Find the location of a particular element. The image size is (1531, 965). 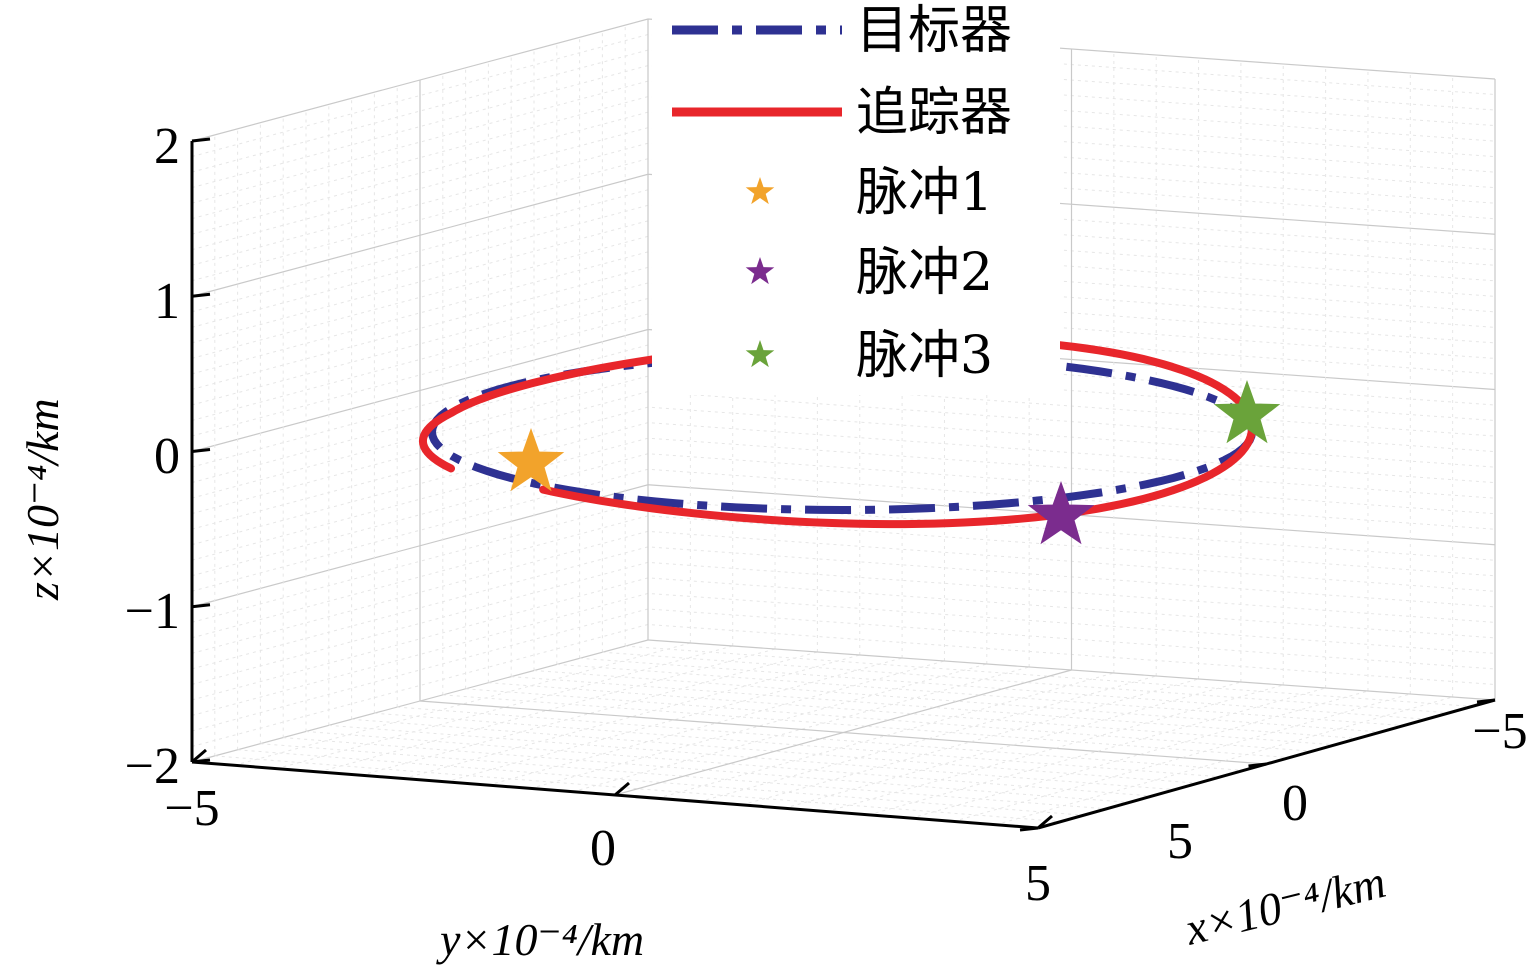

z-tick-2: 2 is located at coordinates (167, 146).